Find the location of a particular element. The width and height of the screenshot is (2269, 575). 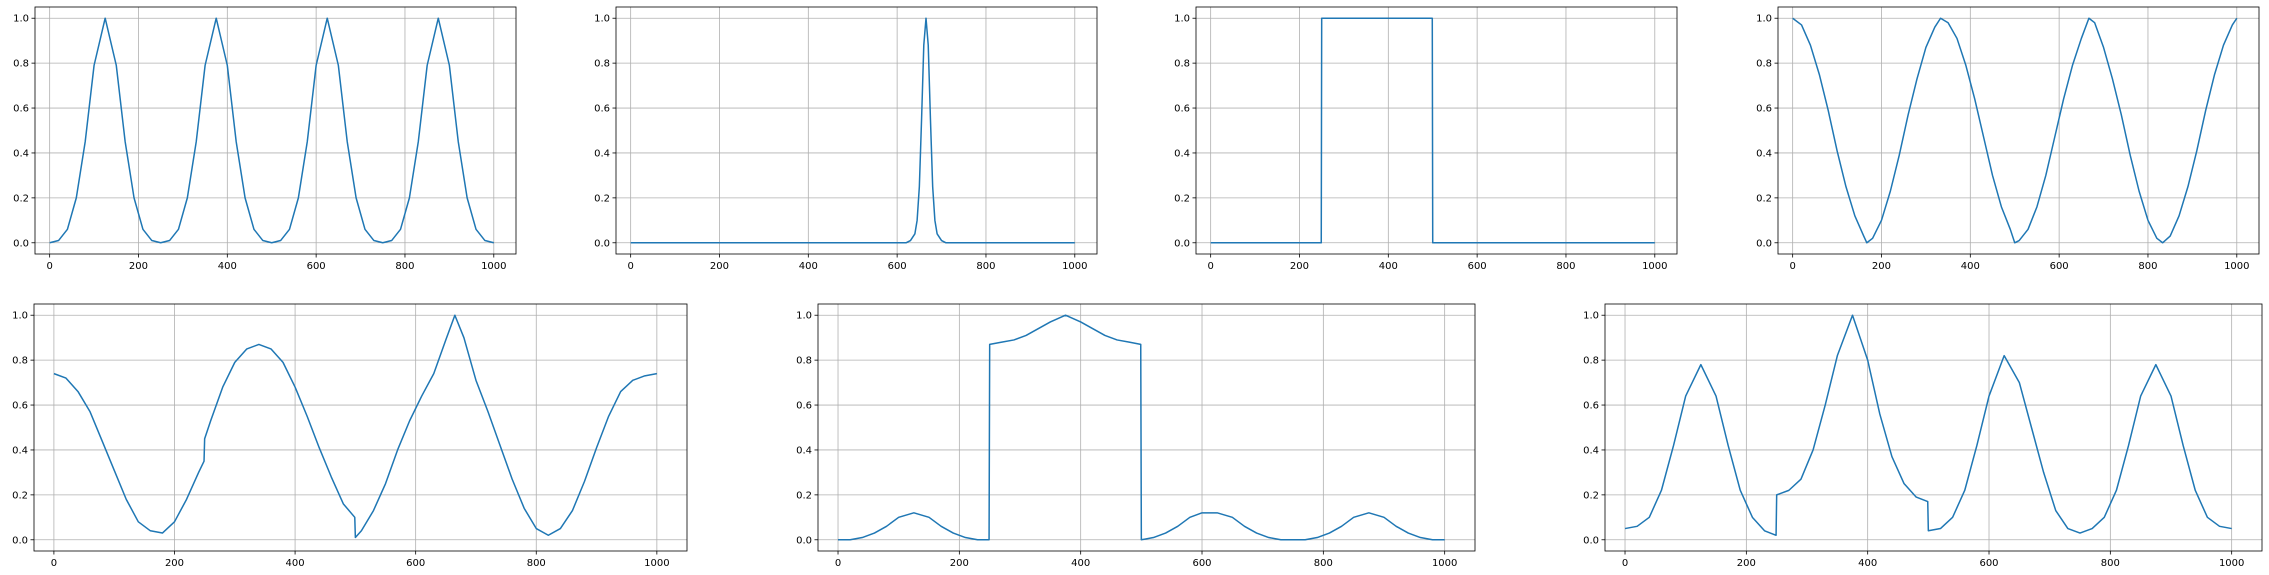

chart-4: 0 200 400 600 800 1000 0.0 0.2 0.4 0.6 0.8 1.0 is located at coordinates (2008, 139).